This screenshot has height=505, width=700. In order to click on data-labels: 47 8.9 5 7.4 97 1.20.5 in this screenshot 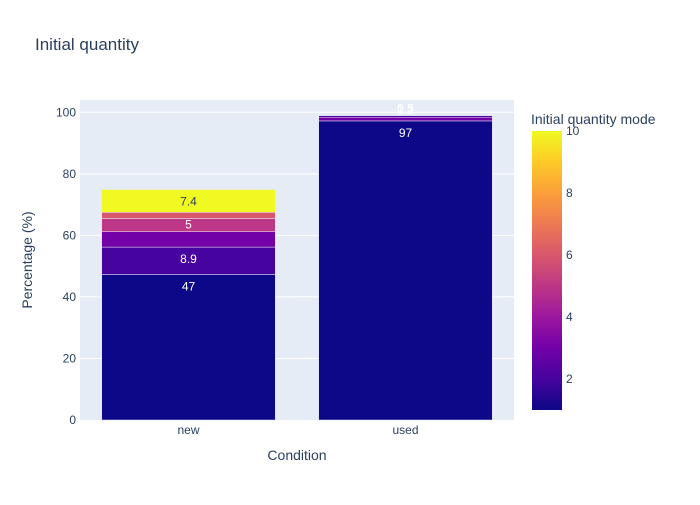, I will do `click(297, 198)`.